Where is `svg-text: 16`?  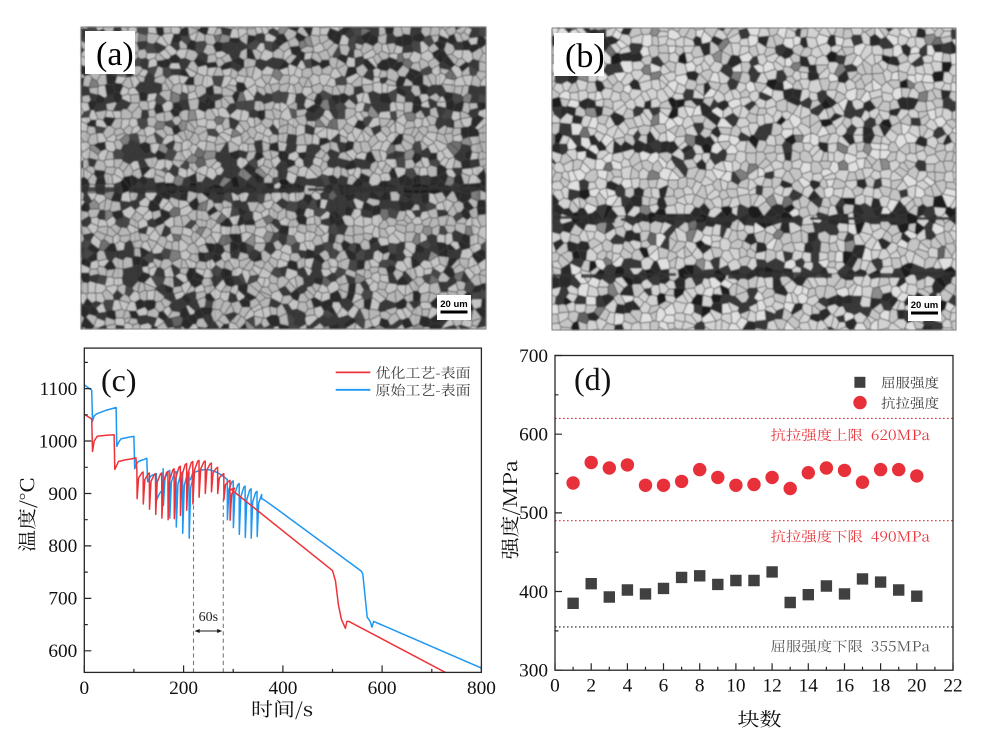
svg-text: 16 is located at coordinates (845, 686).